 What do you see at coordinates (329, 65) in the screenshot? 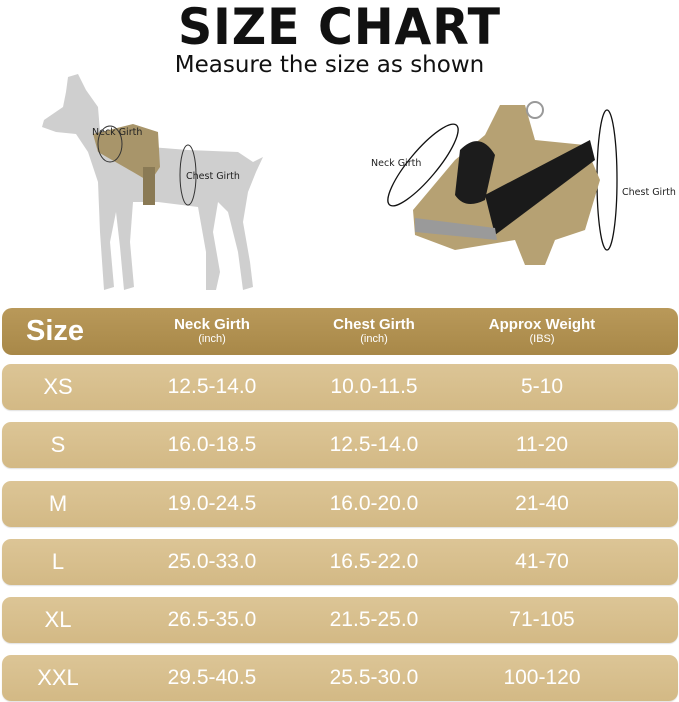
I see `subtitle: Measure the size as shown` at bounding box center [329, 65].